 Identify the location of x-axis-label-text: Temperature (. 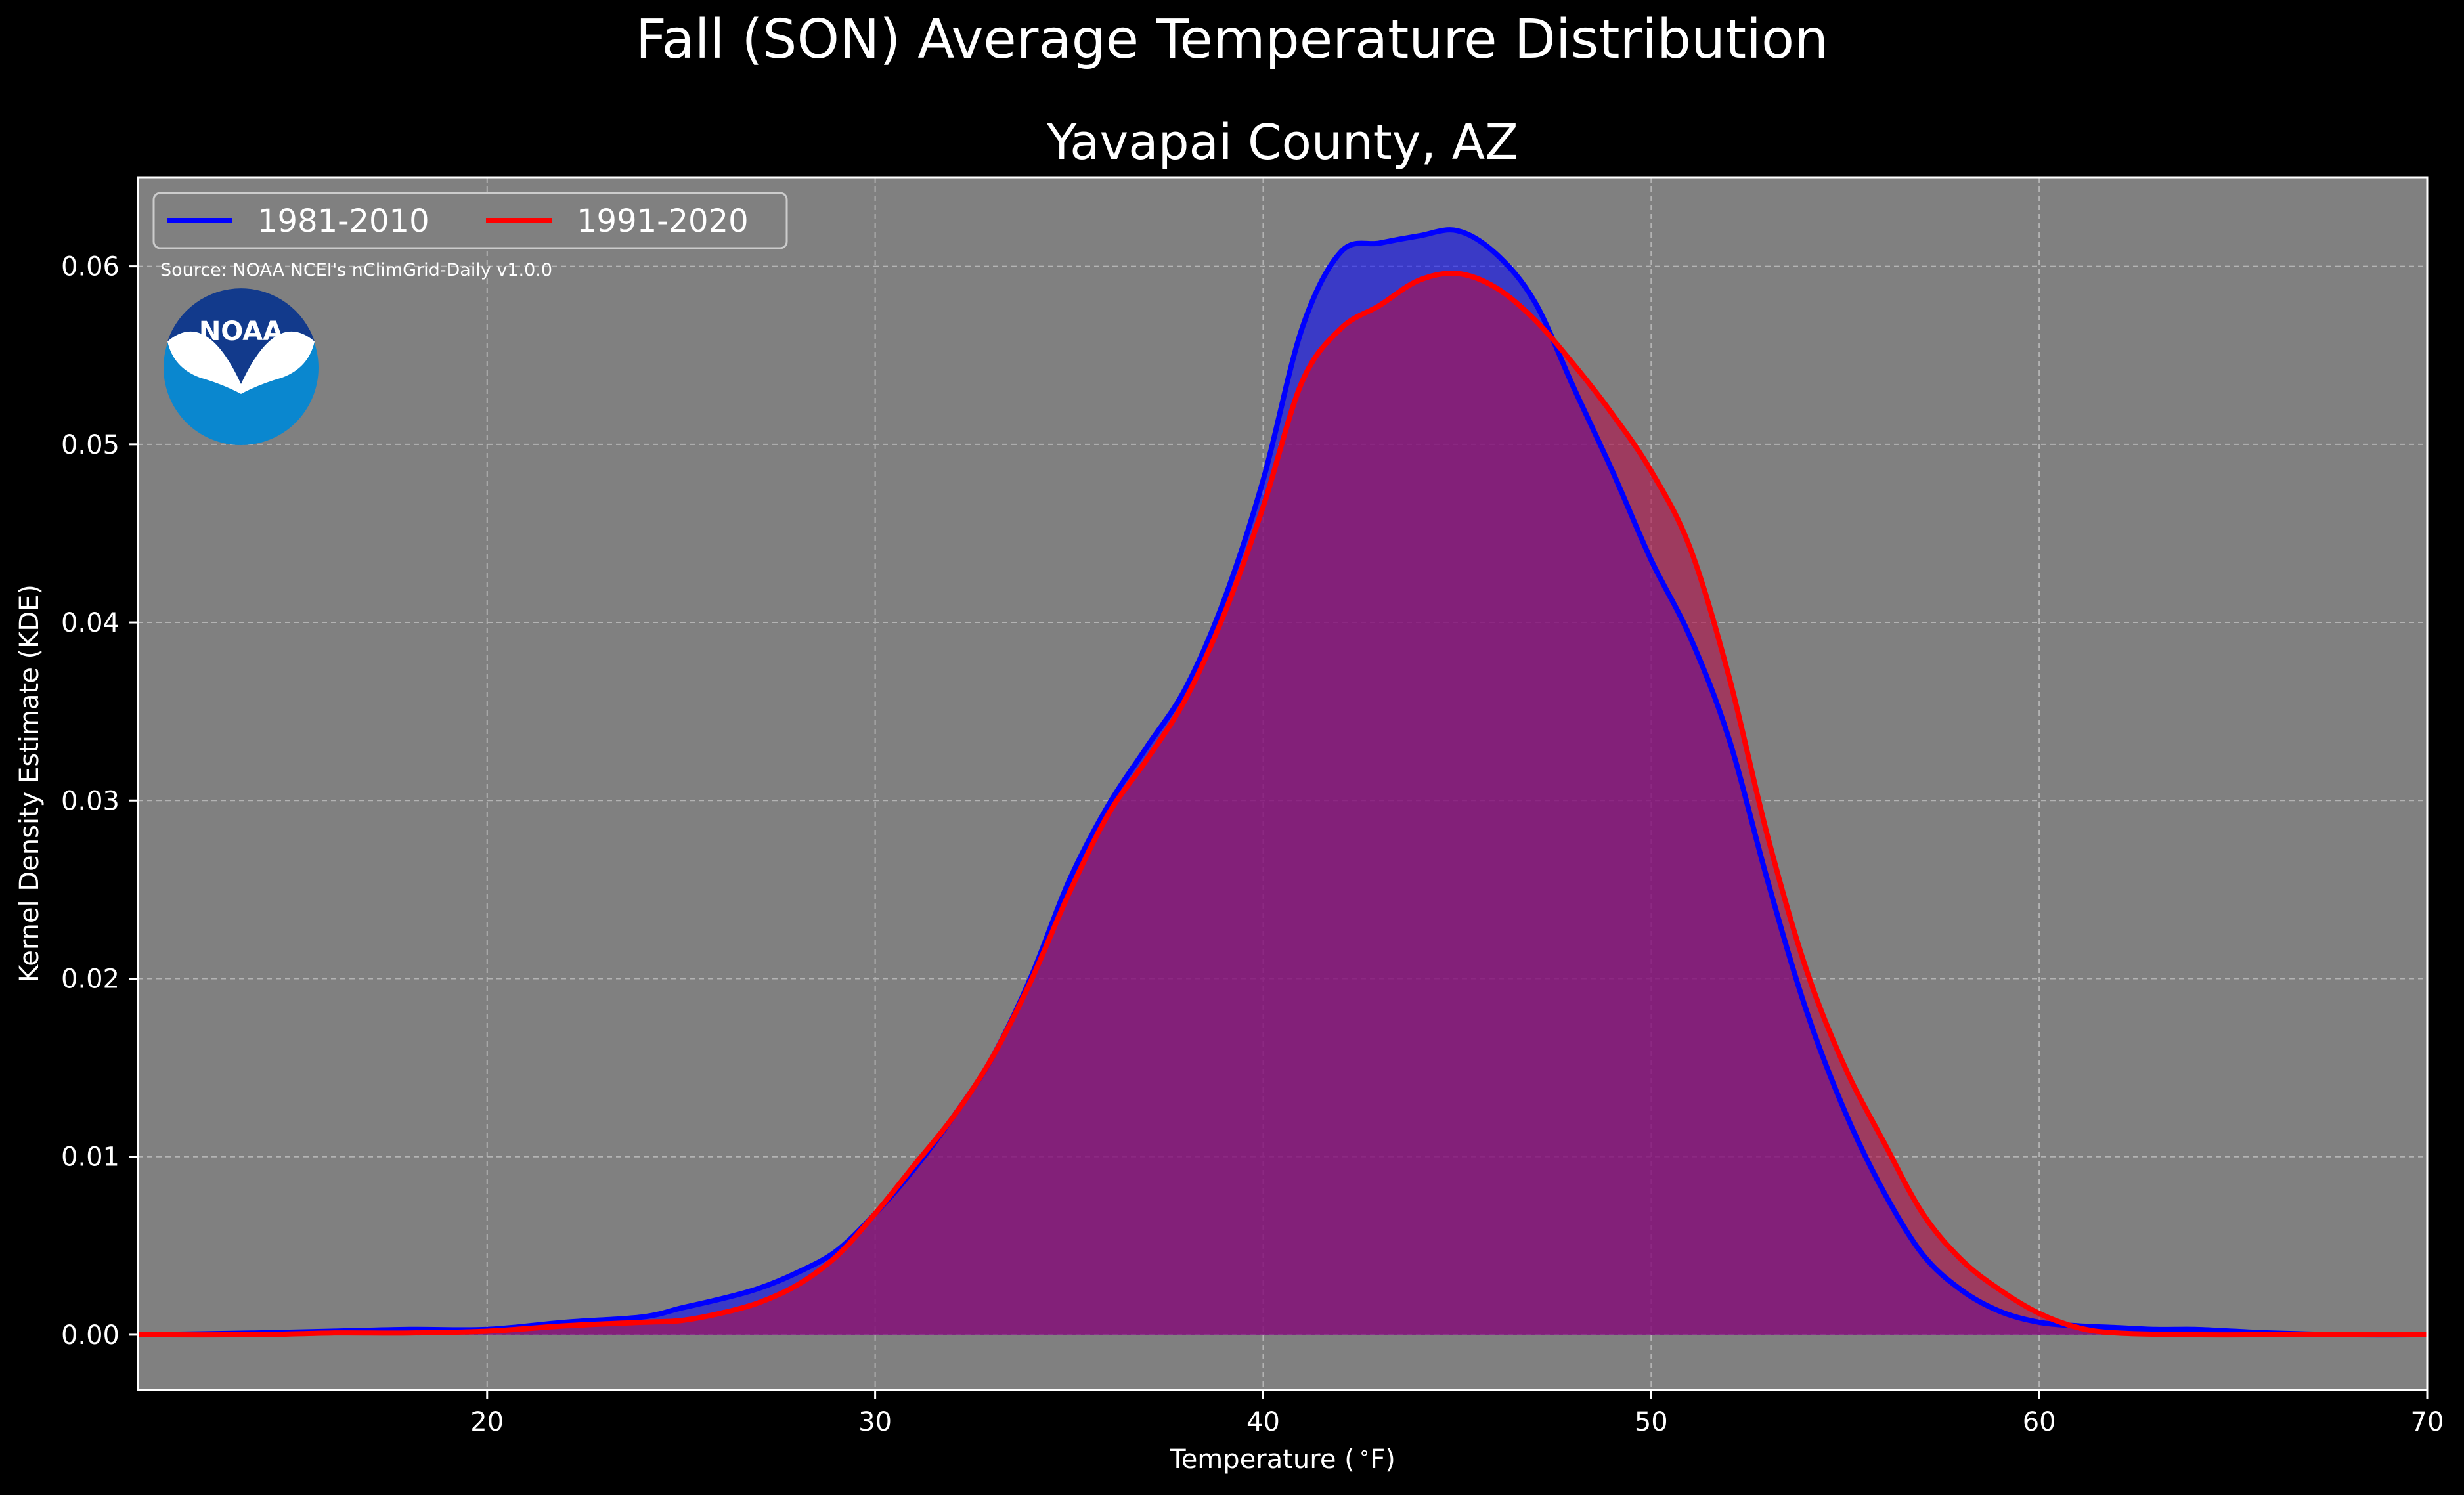
(1262, 1459).